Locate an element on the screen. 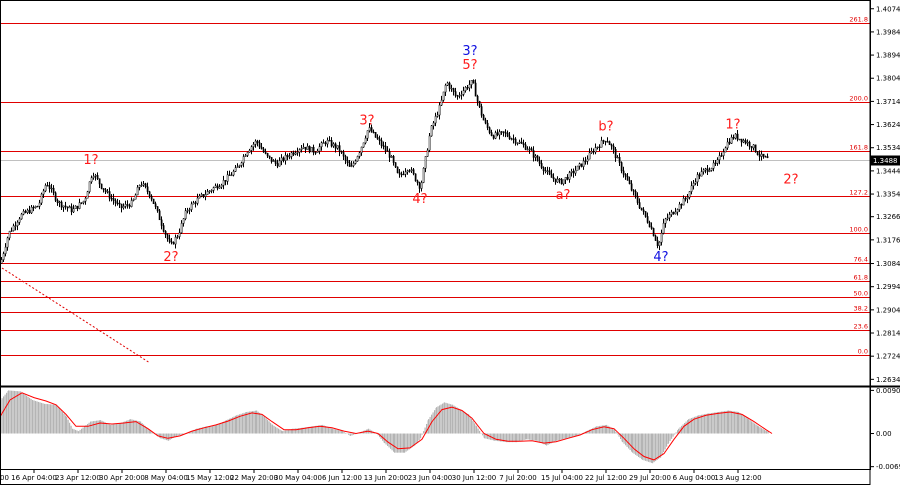 This screenshot has height=485, width=900. wave-label: 3? is located at coordinates (469, 51).